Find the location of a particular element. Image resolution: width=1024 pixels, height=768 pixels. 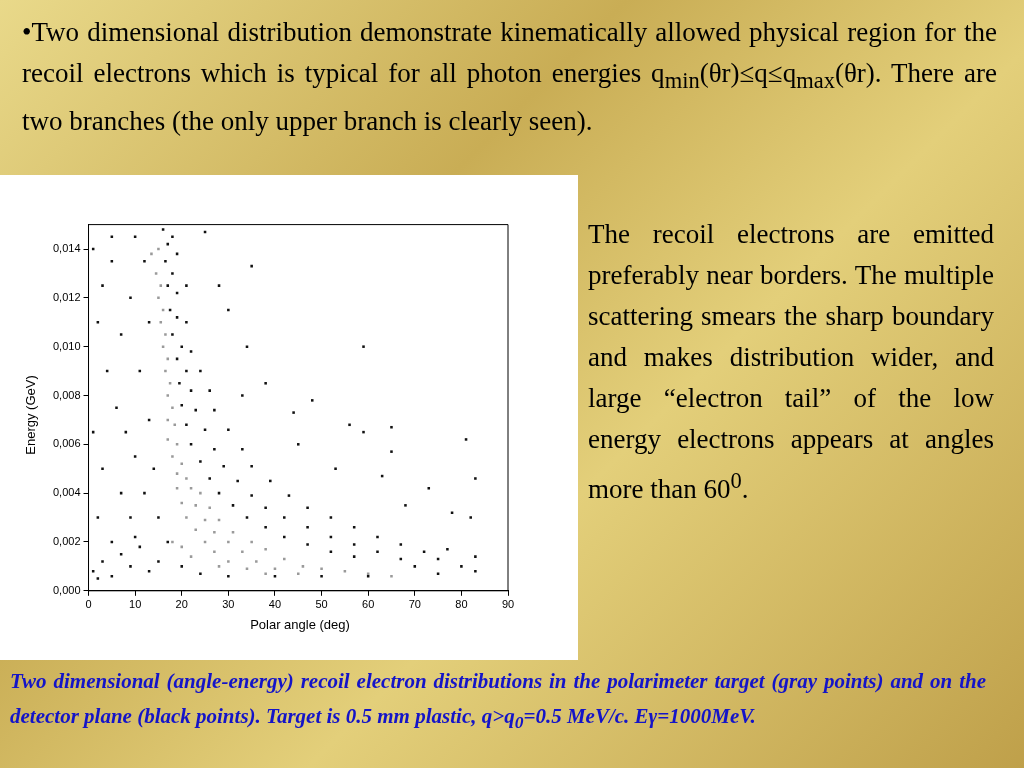

x-tick-label: 60 is located at coordinates (368, 604).